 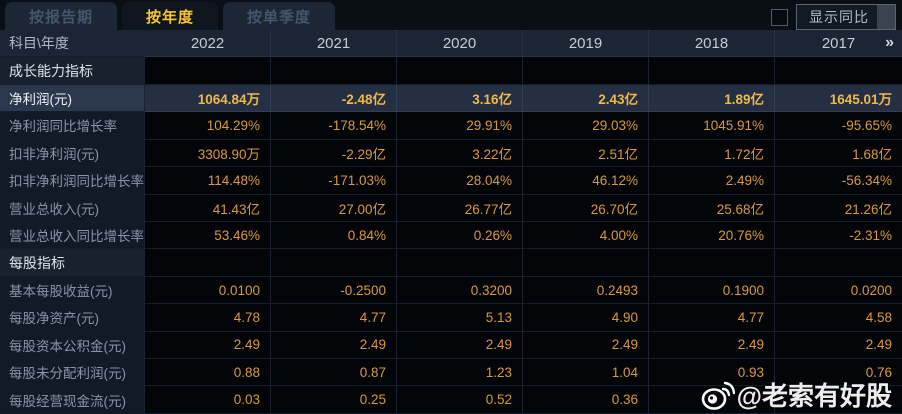 I want to click on cell-value: 4.90, so click(x=586, y=318).